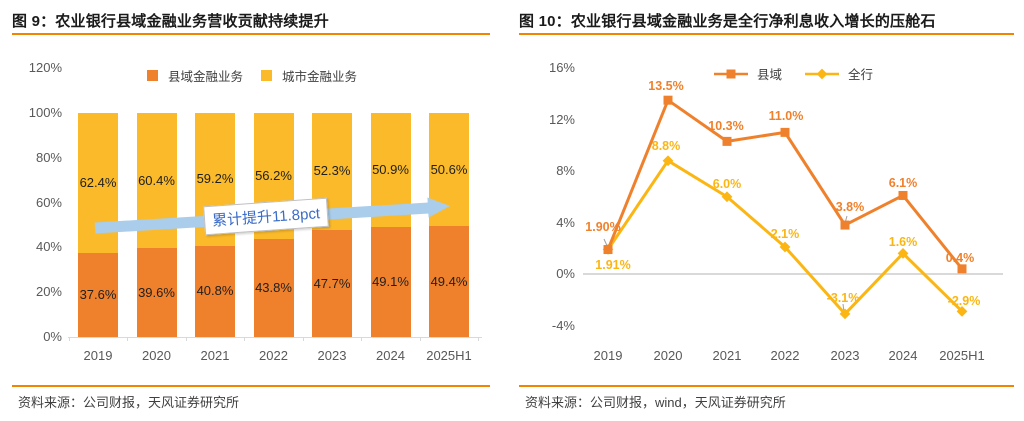 The width and height of the screenshot is (1024, 421). I want to click on y-axis-tick-label: 20%, so click(48, 292).